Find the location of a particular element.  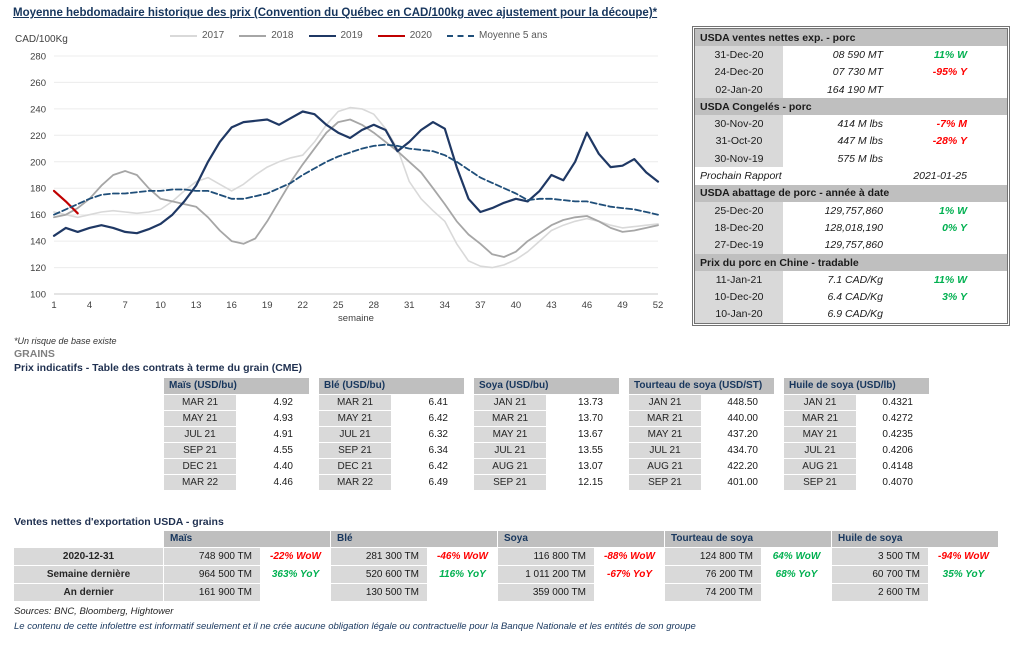

row-value: 08 590 MT is located at coordinates (857, 54).